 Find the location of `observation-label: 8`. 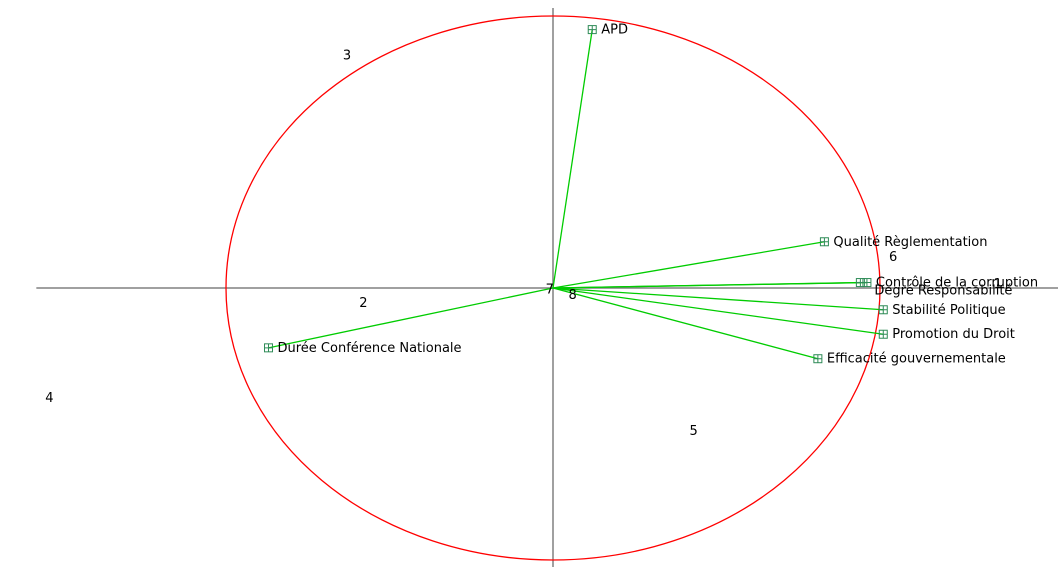

observation-label: 8 is located at coordinates (572, 295).